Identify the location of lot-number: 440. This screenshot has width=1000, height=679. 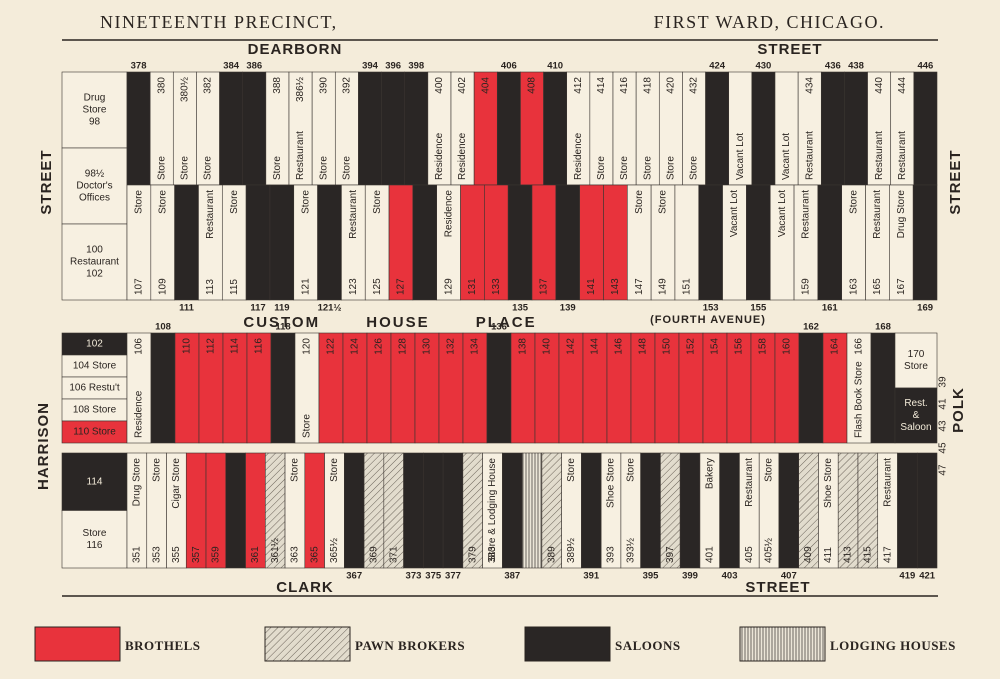
(879, 85).